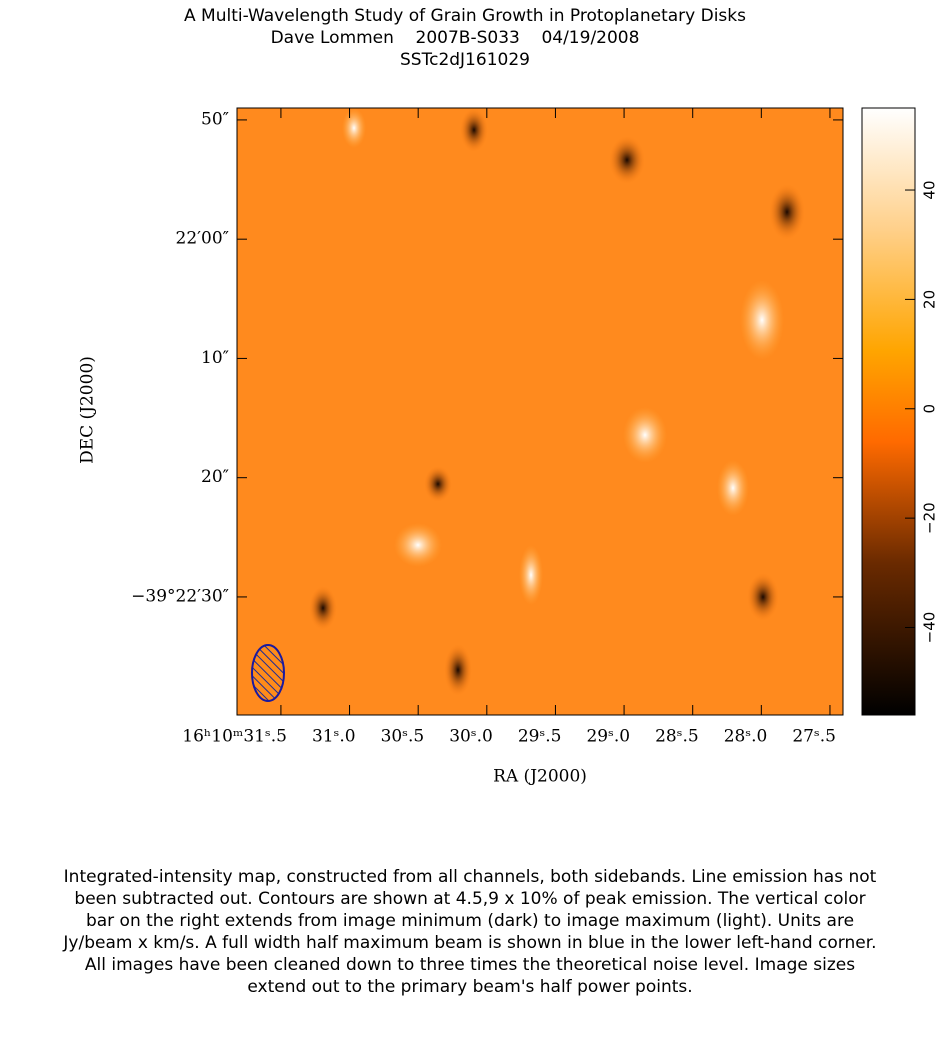 The image size is (939, 1056). I want to click on colorbar, so click(888, 411).